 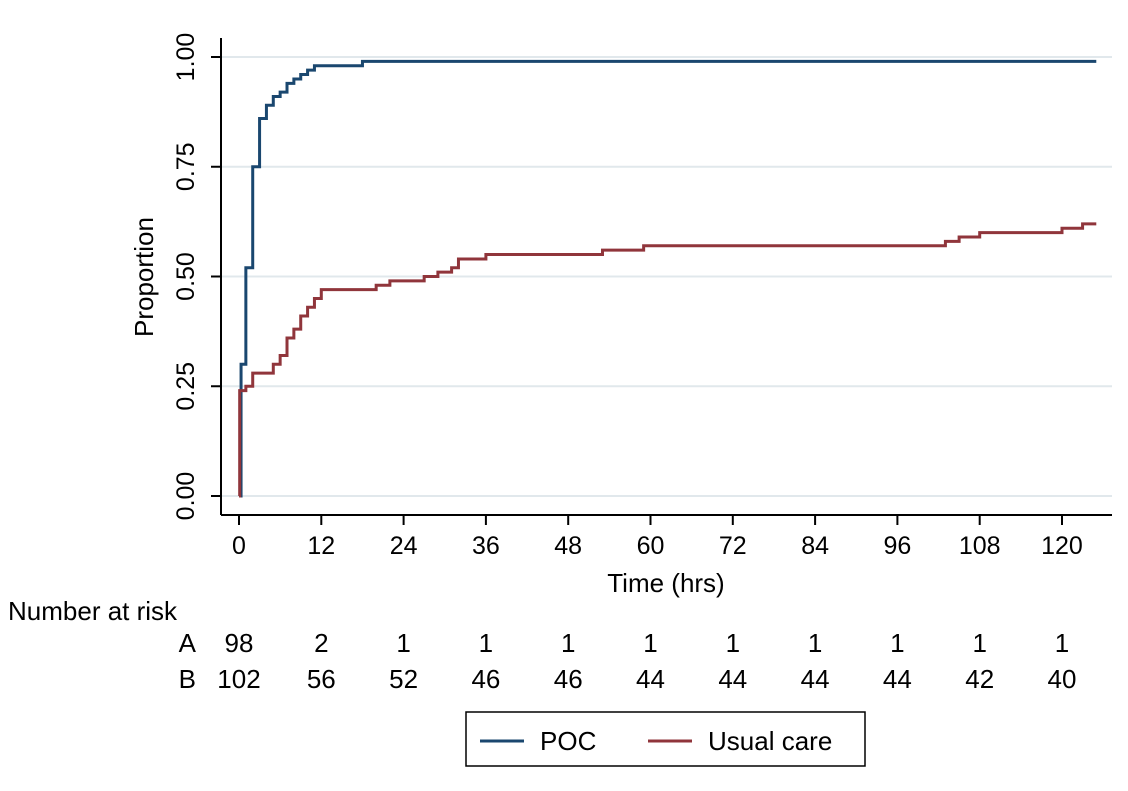 I want to click on y-tick-label: 0.75, so click(x=186, y=166).